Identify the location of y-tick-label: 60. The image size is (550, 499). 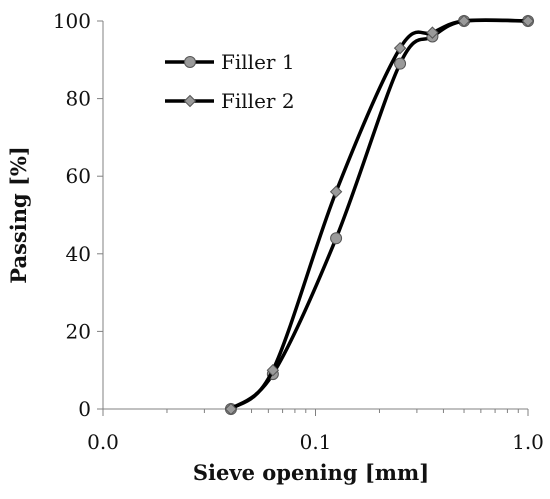
(78, 176).